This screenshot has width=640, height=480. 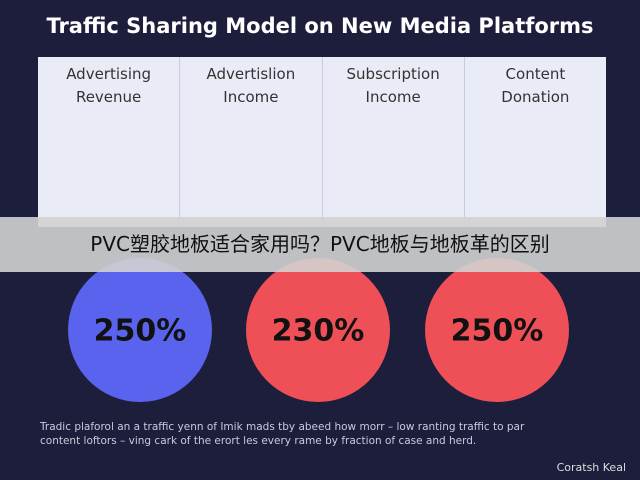 What do you see at coordinates (109, 74) in the screenshot?
I see `header-line: Advertising` at bounding box center [109, 74].